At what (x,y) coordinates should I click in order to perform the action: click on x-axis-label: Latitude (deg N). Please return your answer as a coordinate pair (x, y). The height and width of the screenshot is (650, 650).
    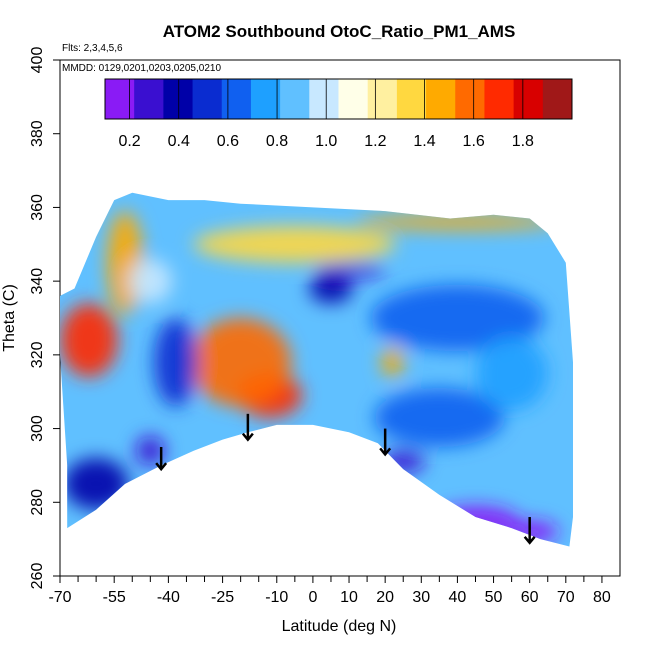
    Looking at the image, I should click on (339, 626).